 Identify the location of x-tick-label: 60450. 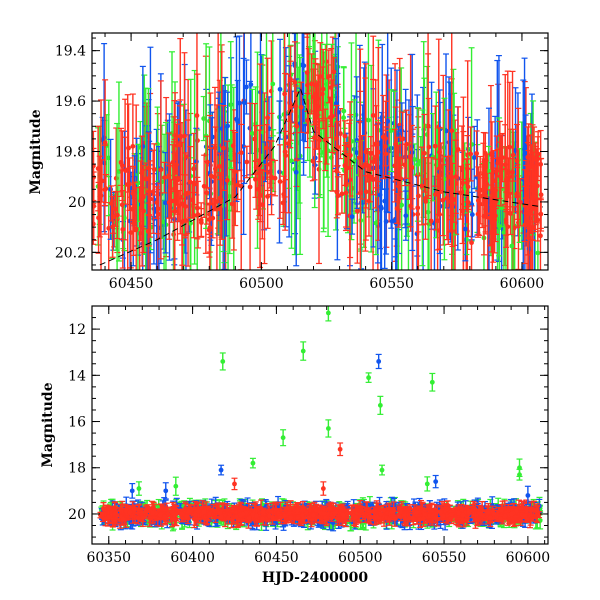
(131, 284).